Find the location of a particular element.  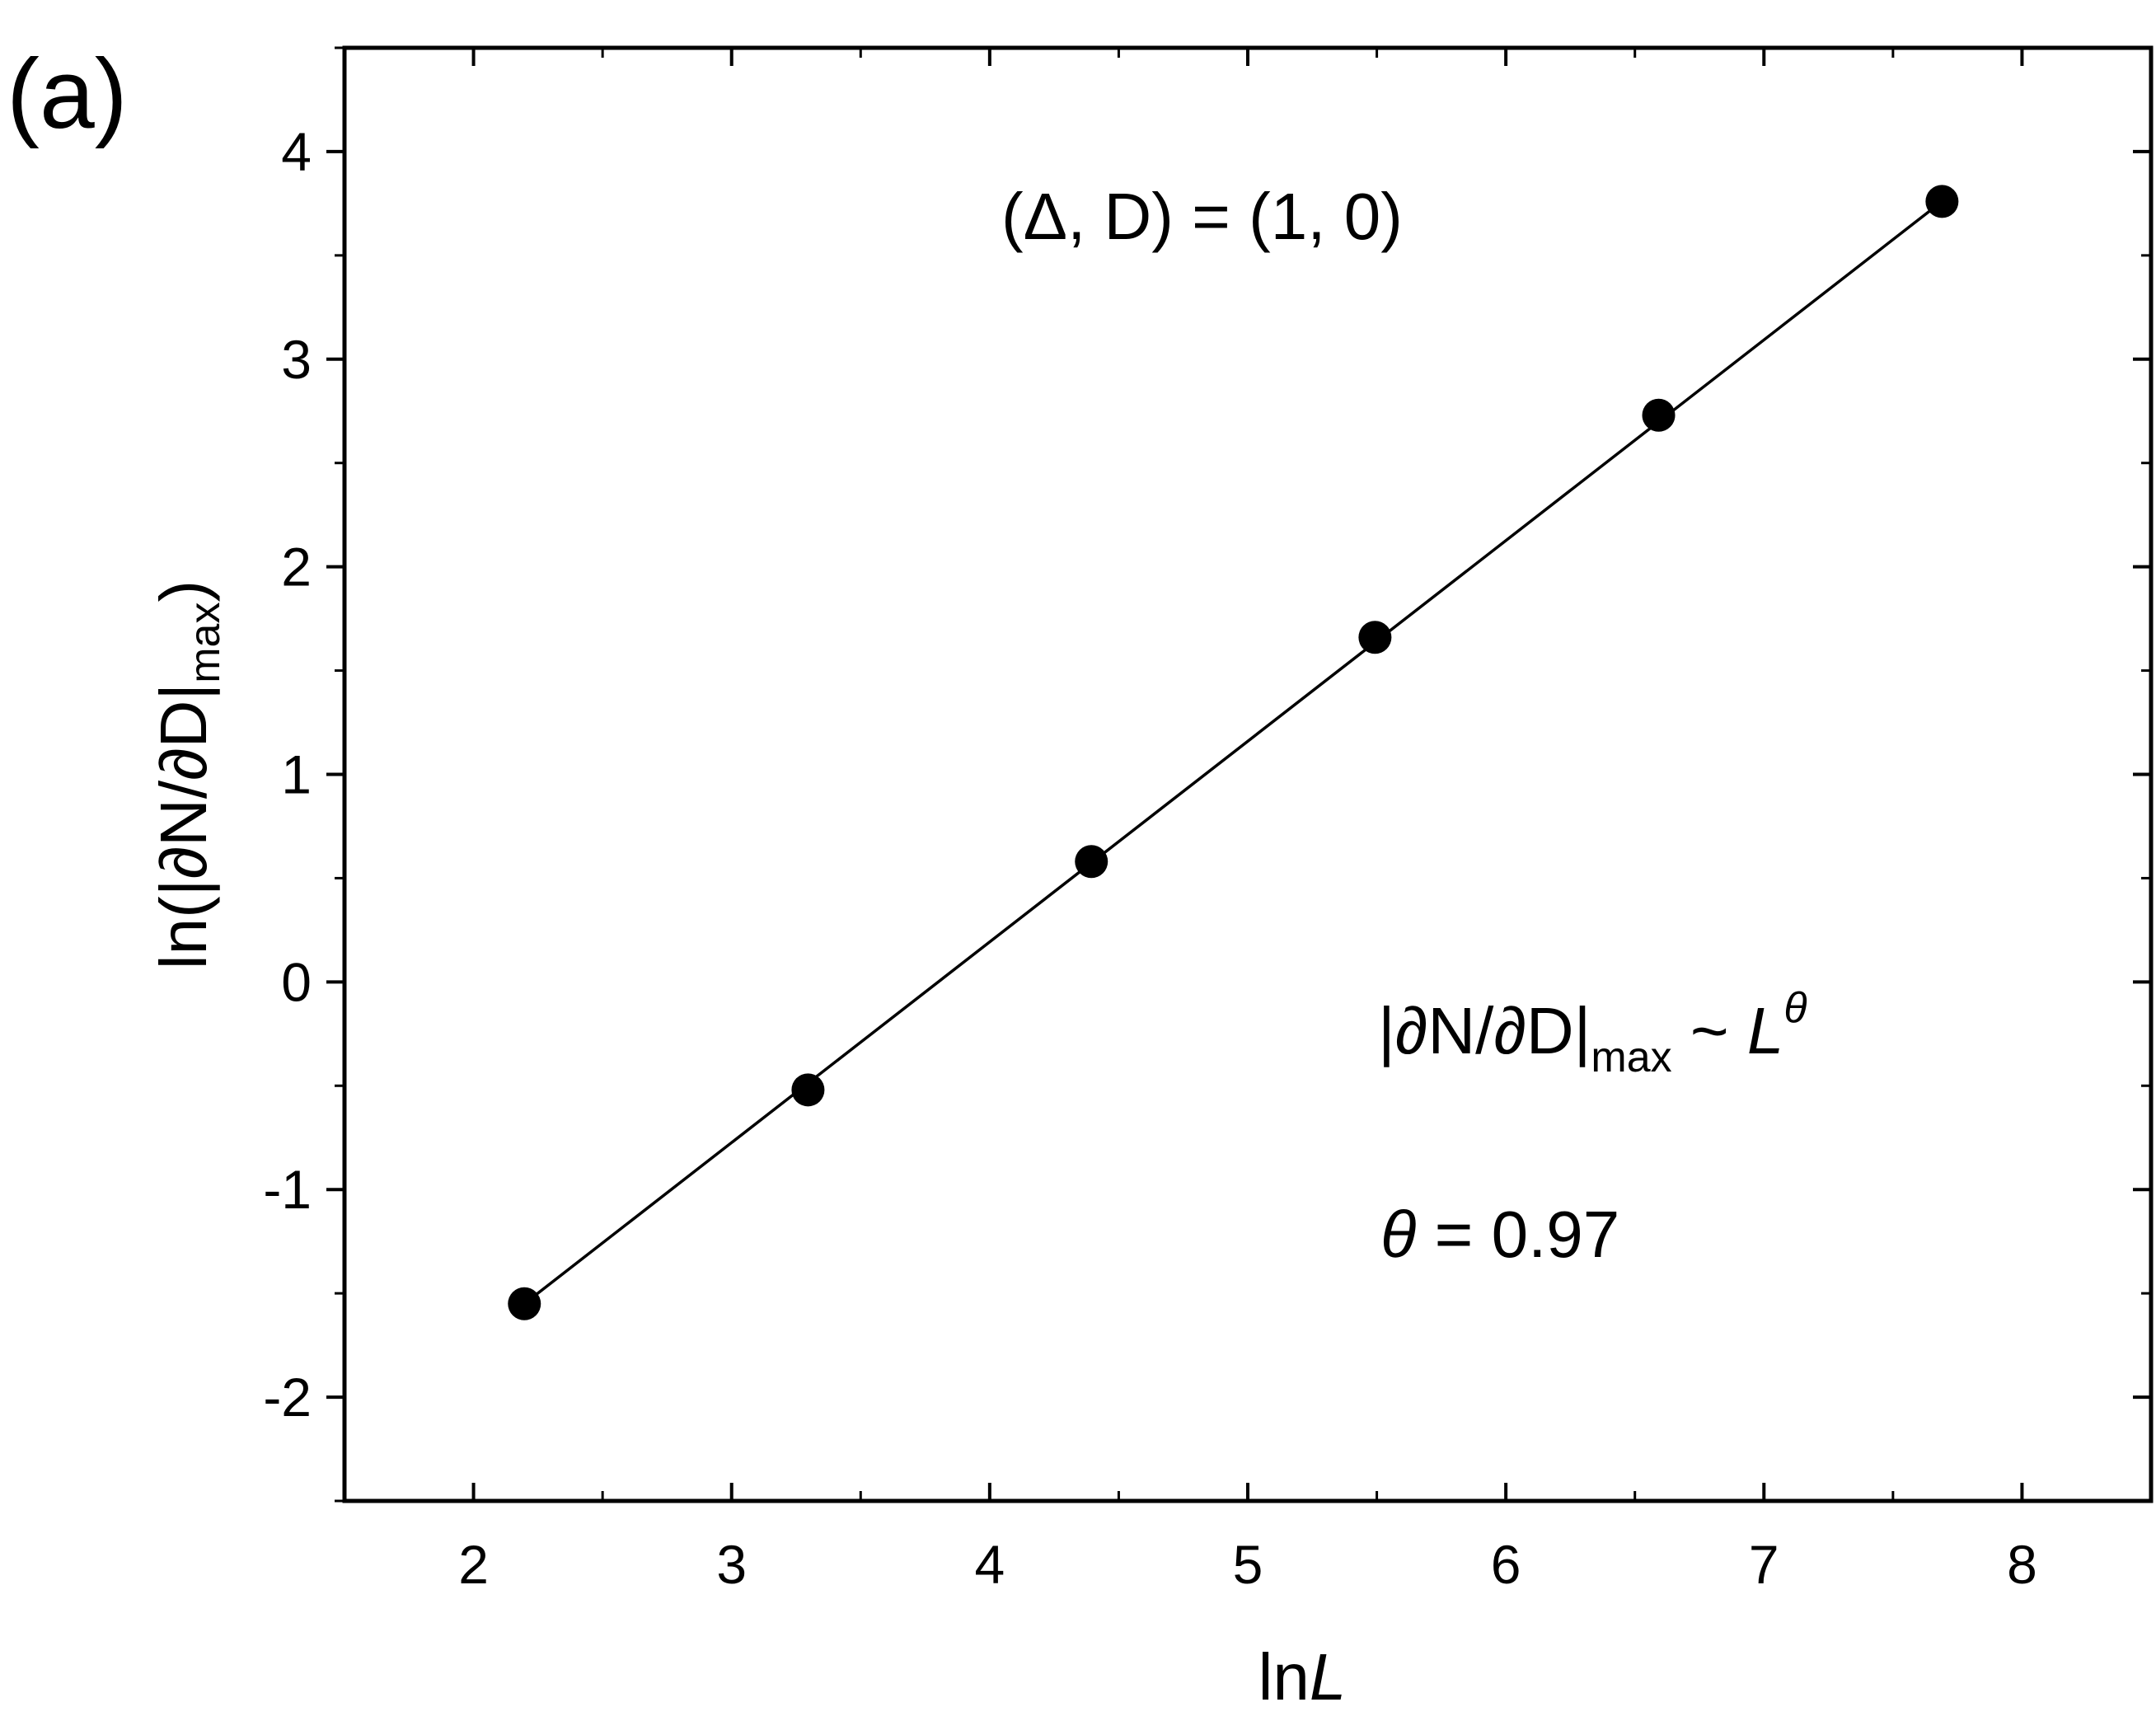

panel-label: (a) is located at coordinates (67, 94).